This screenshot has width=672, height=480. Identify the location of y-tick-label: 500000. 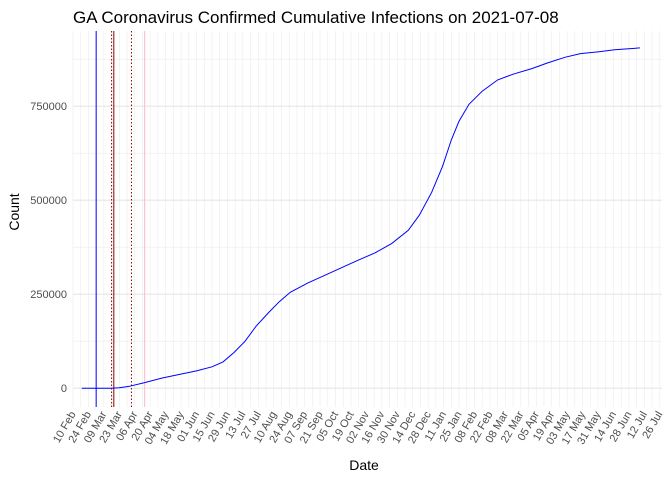
(48, 201).